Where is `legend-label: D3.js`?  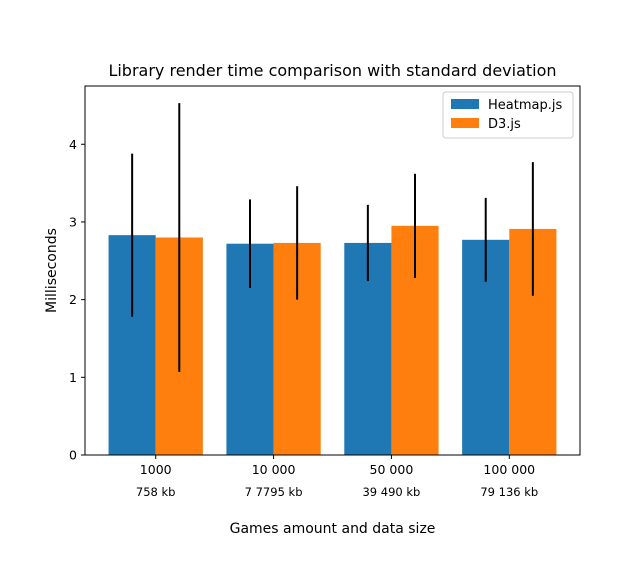
legend-label: D3.js is located at coordinates (504, 124).